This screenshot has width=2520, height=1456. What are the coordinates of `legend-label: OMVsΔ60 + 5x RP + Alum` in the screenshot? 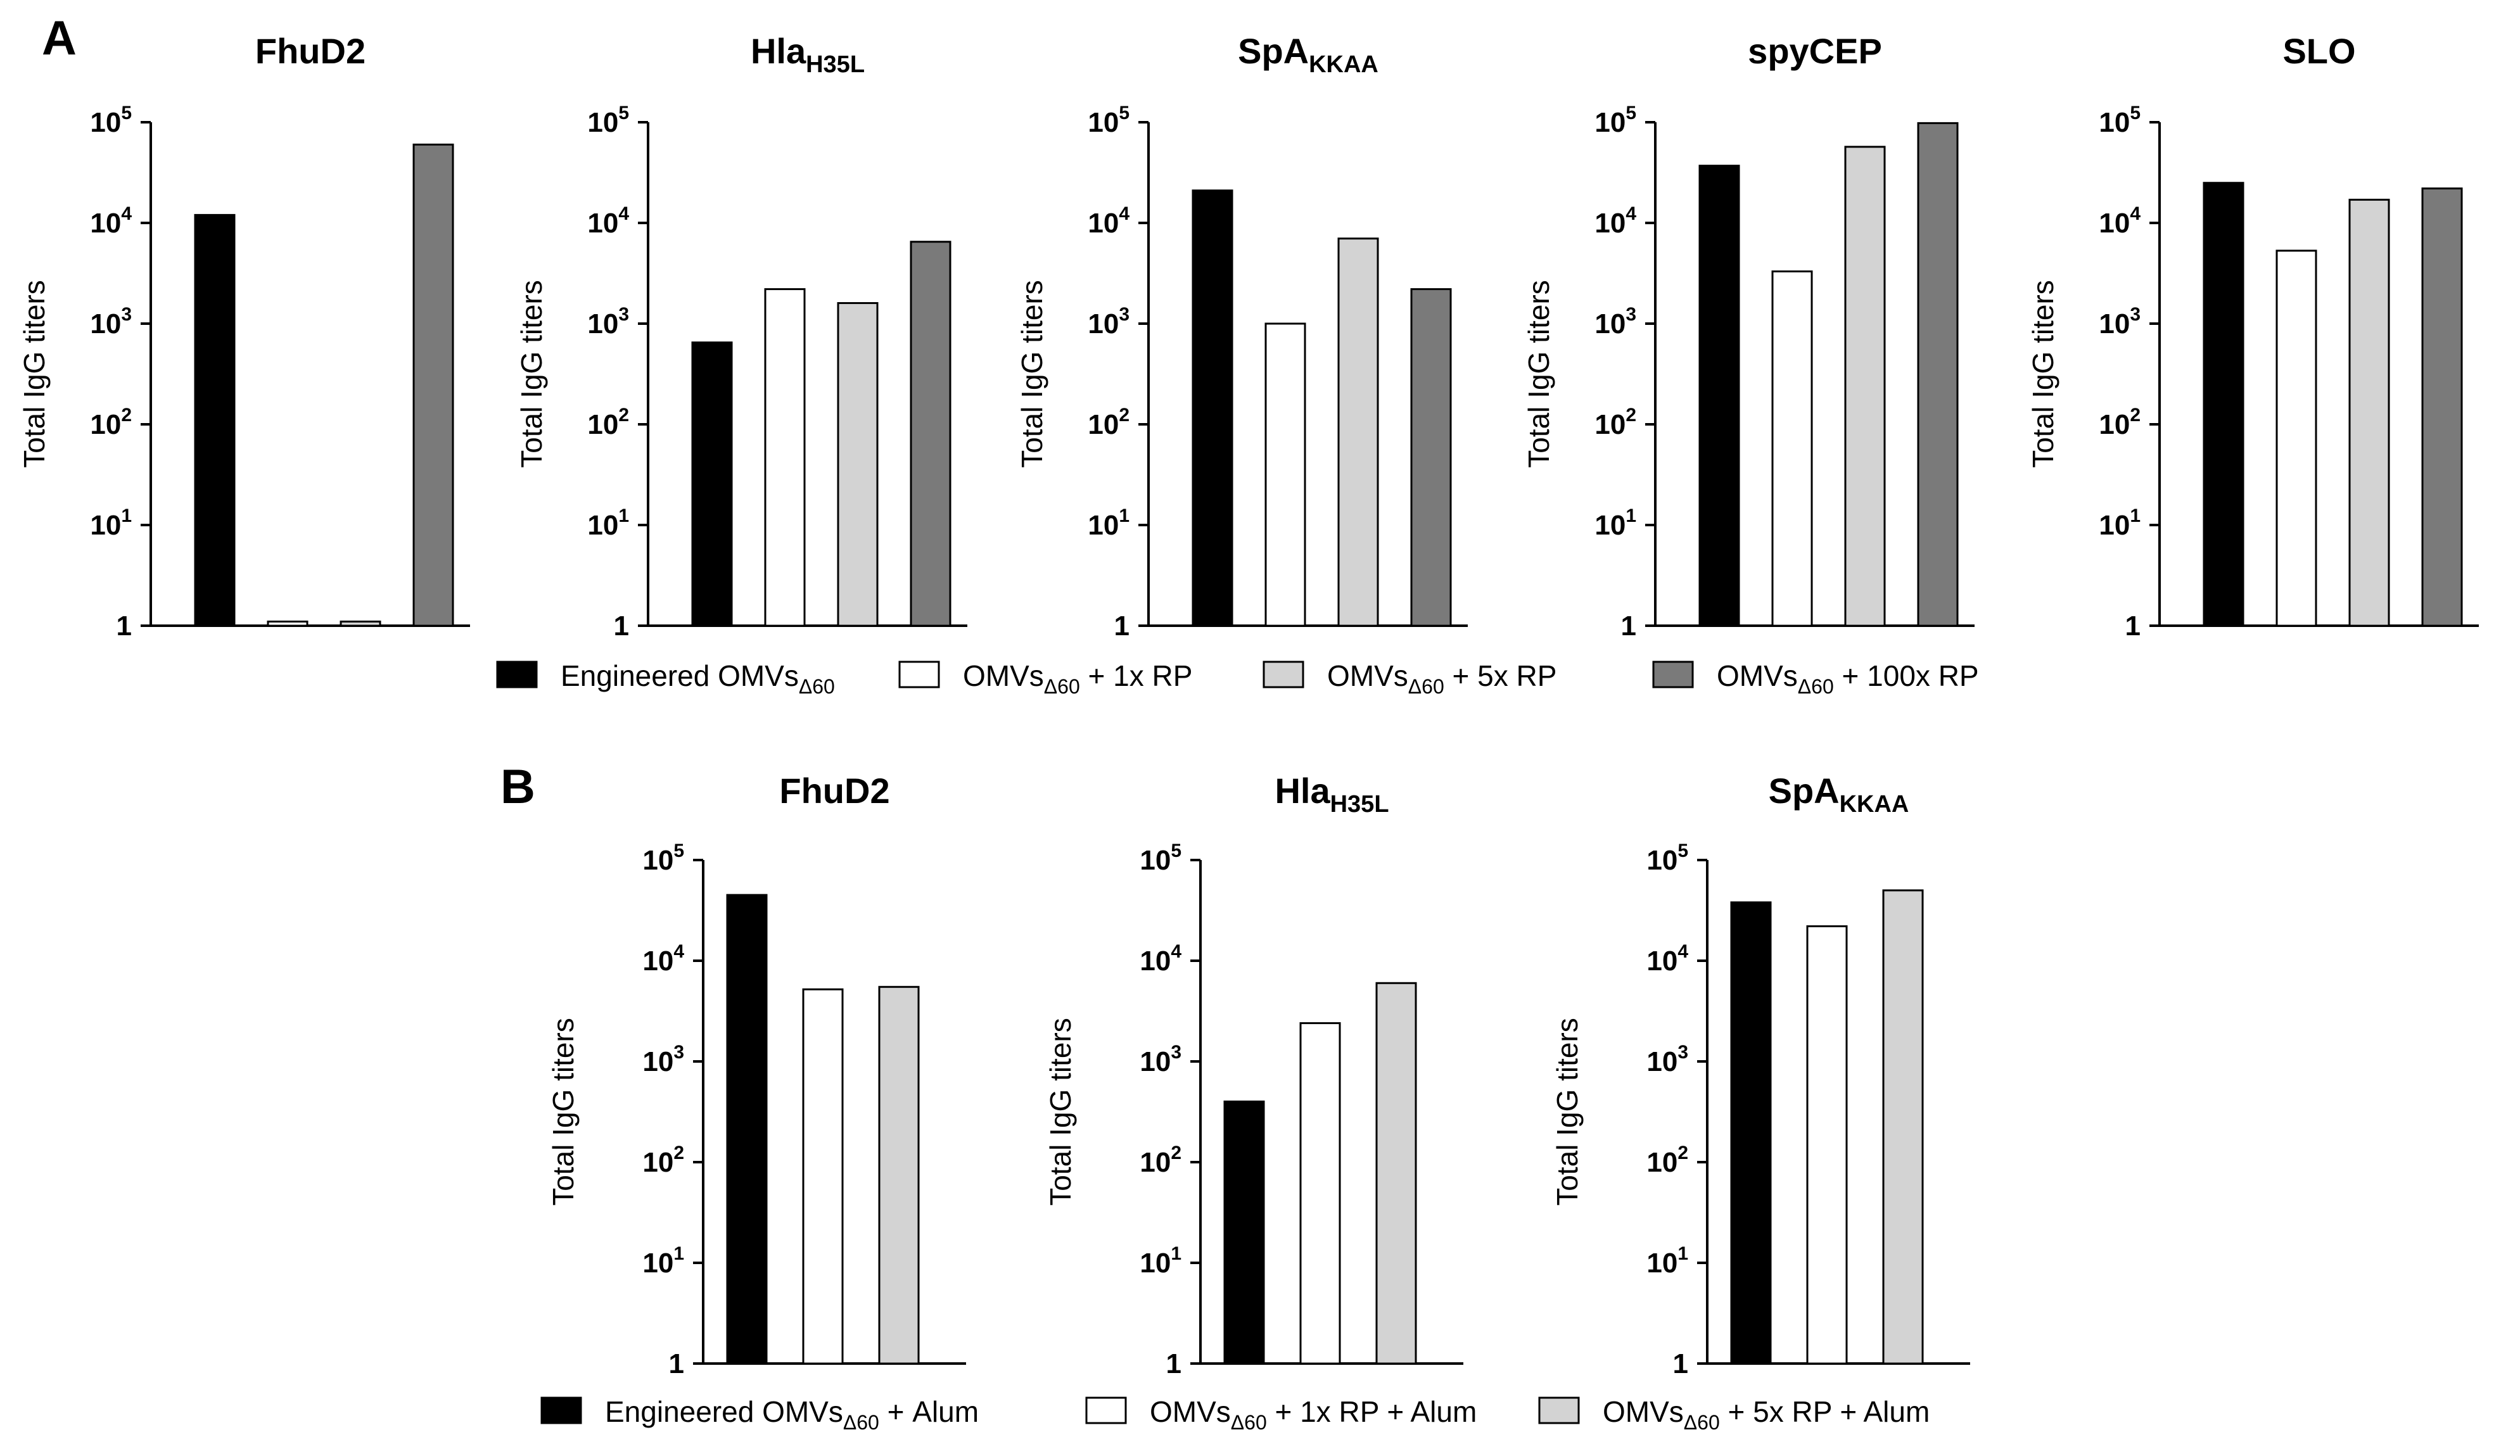 It's located at (1766, 1414).